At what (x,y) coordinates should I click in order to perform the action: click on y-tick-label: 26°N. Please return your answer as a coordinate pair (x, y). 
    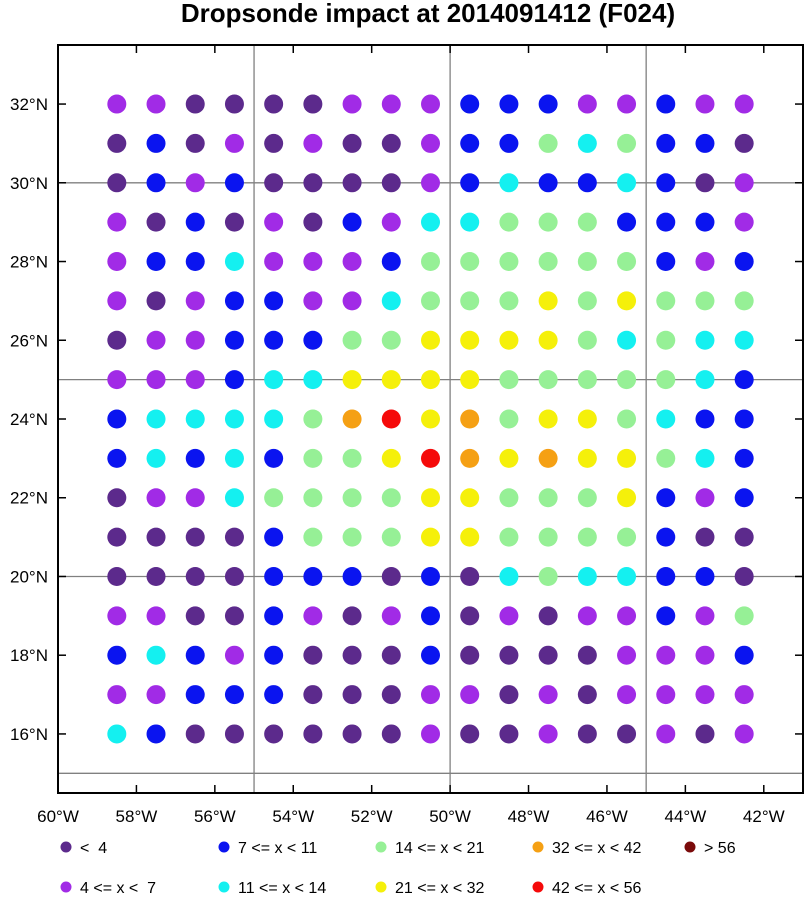
    Looking at the image, I should click on (29, 340).